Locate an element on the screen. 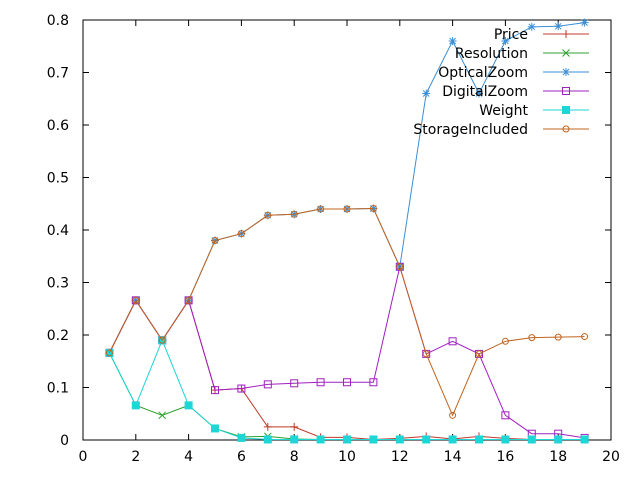  legend-label: DigitalZoom is located at coordinates (485, 92).